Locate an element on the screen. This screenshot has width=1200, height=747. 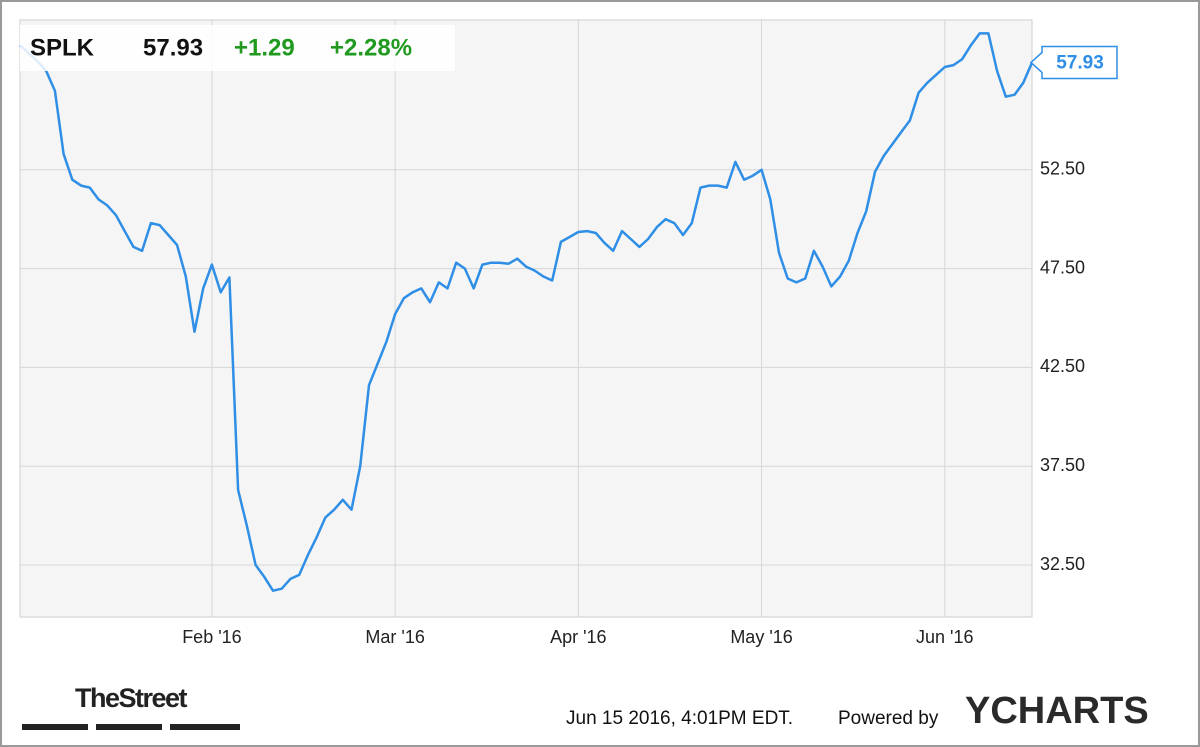
y-tick-label: 52.50 is located at coordinates (1062, 169).